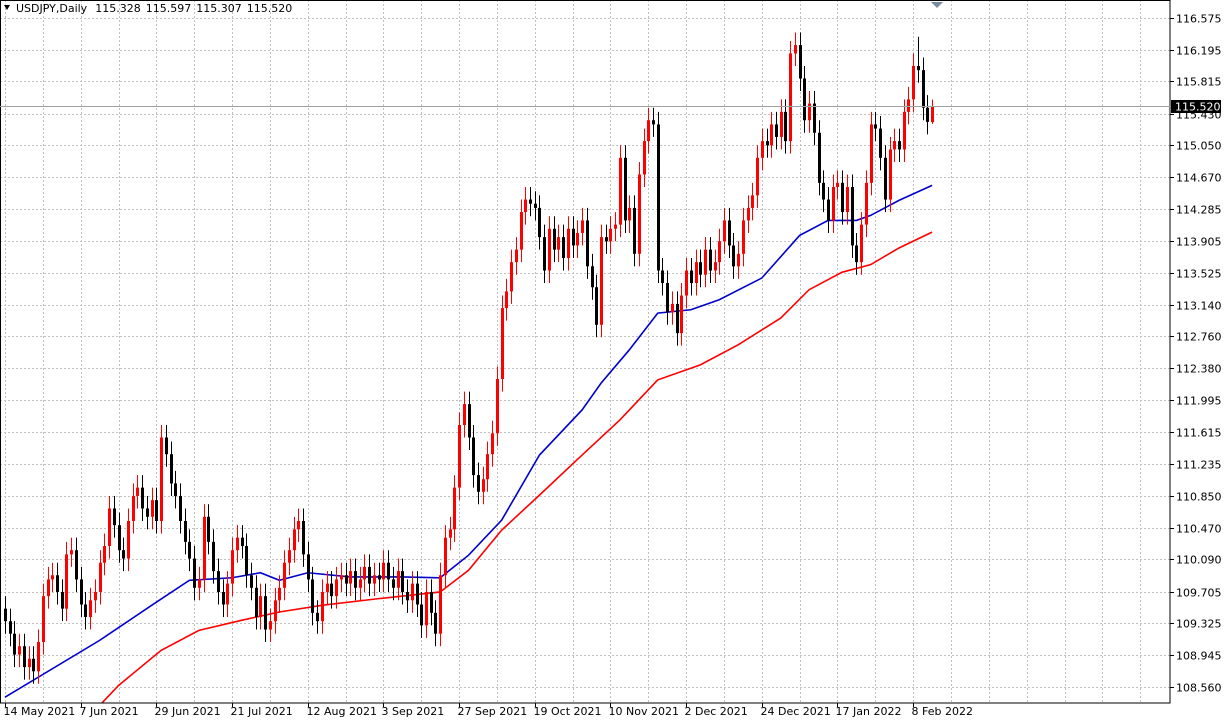 Image resolution: width=1227 pixels, height=724 pixels. I want to click on last-price-label: 115.520, so click(1198, 107).